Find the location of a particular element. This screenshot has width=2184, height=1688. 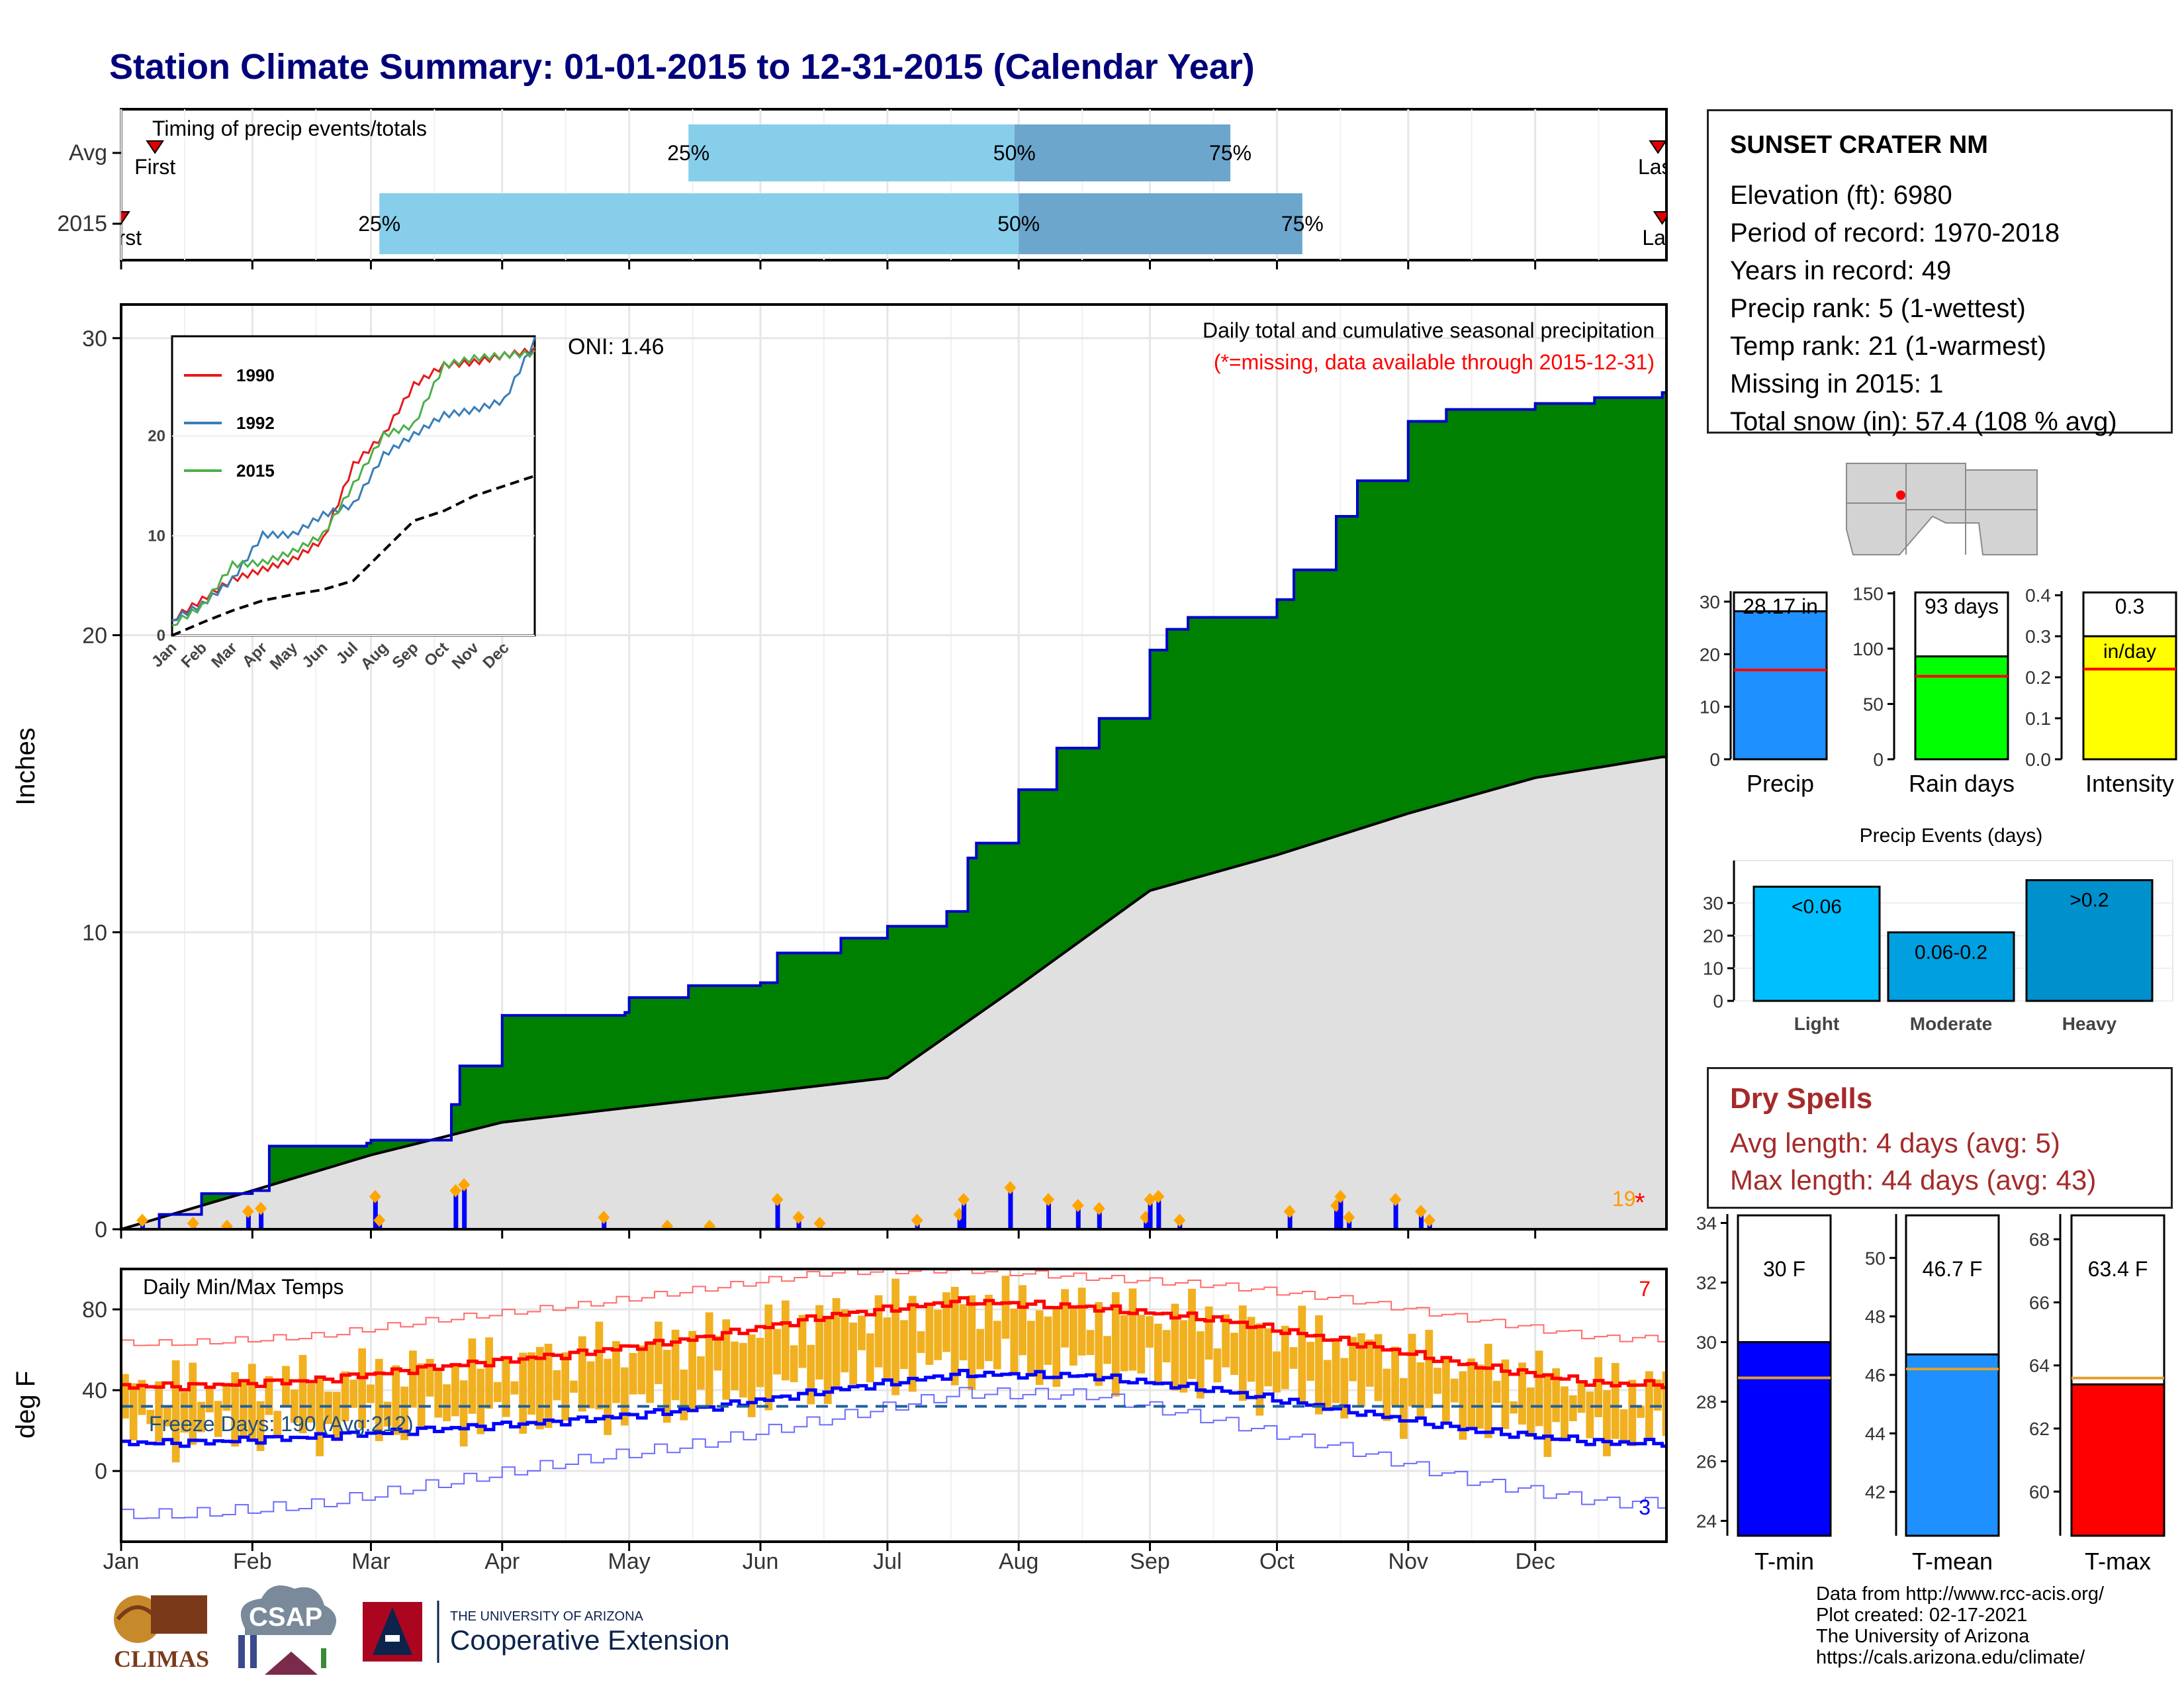

panel-y-tick: 64 is located at coordinates (2039, 1366).